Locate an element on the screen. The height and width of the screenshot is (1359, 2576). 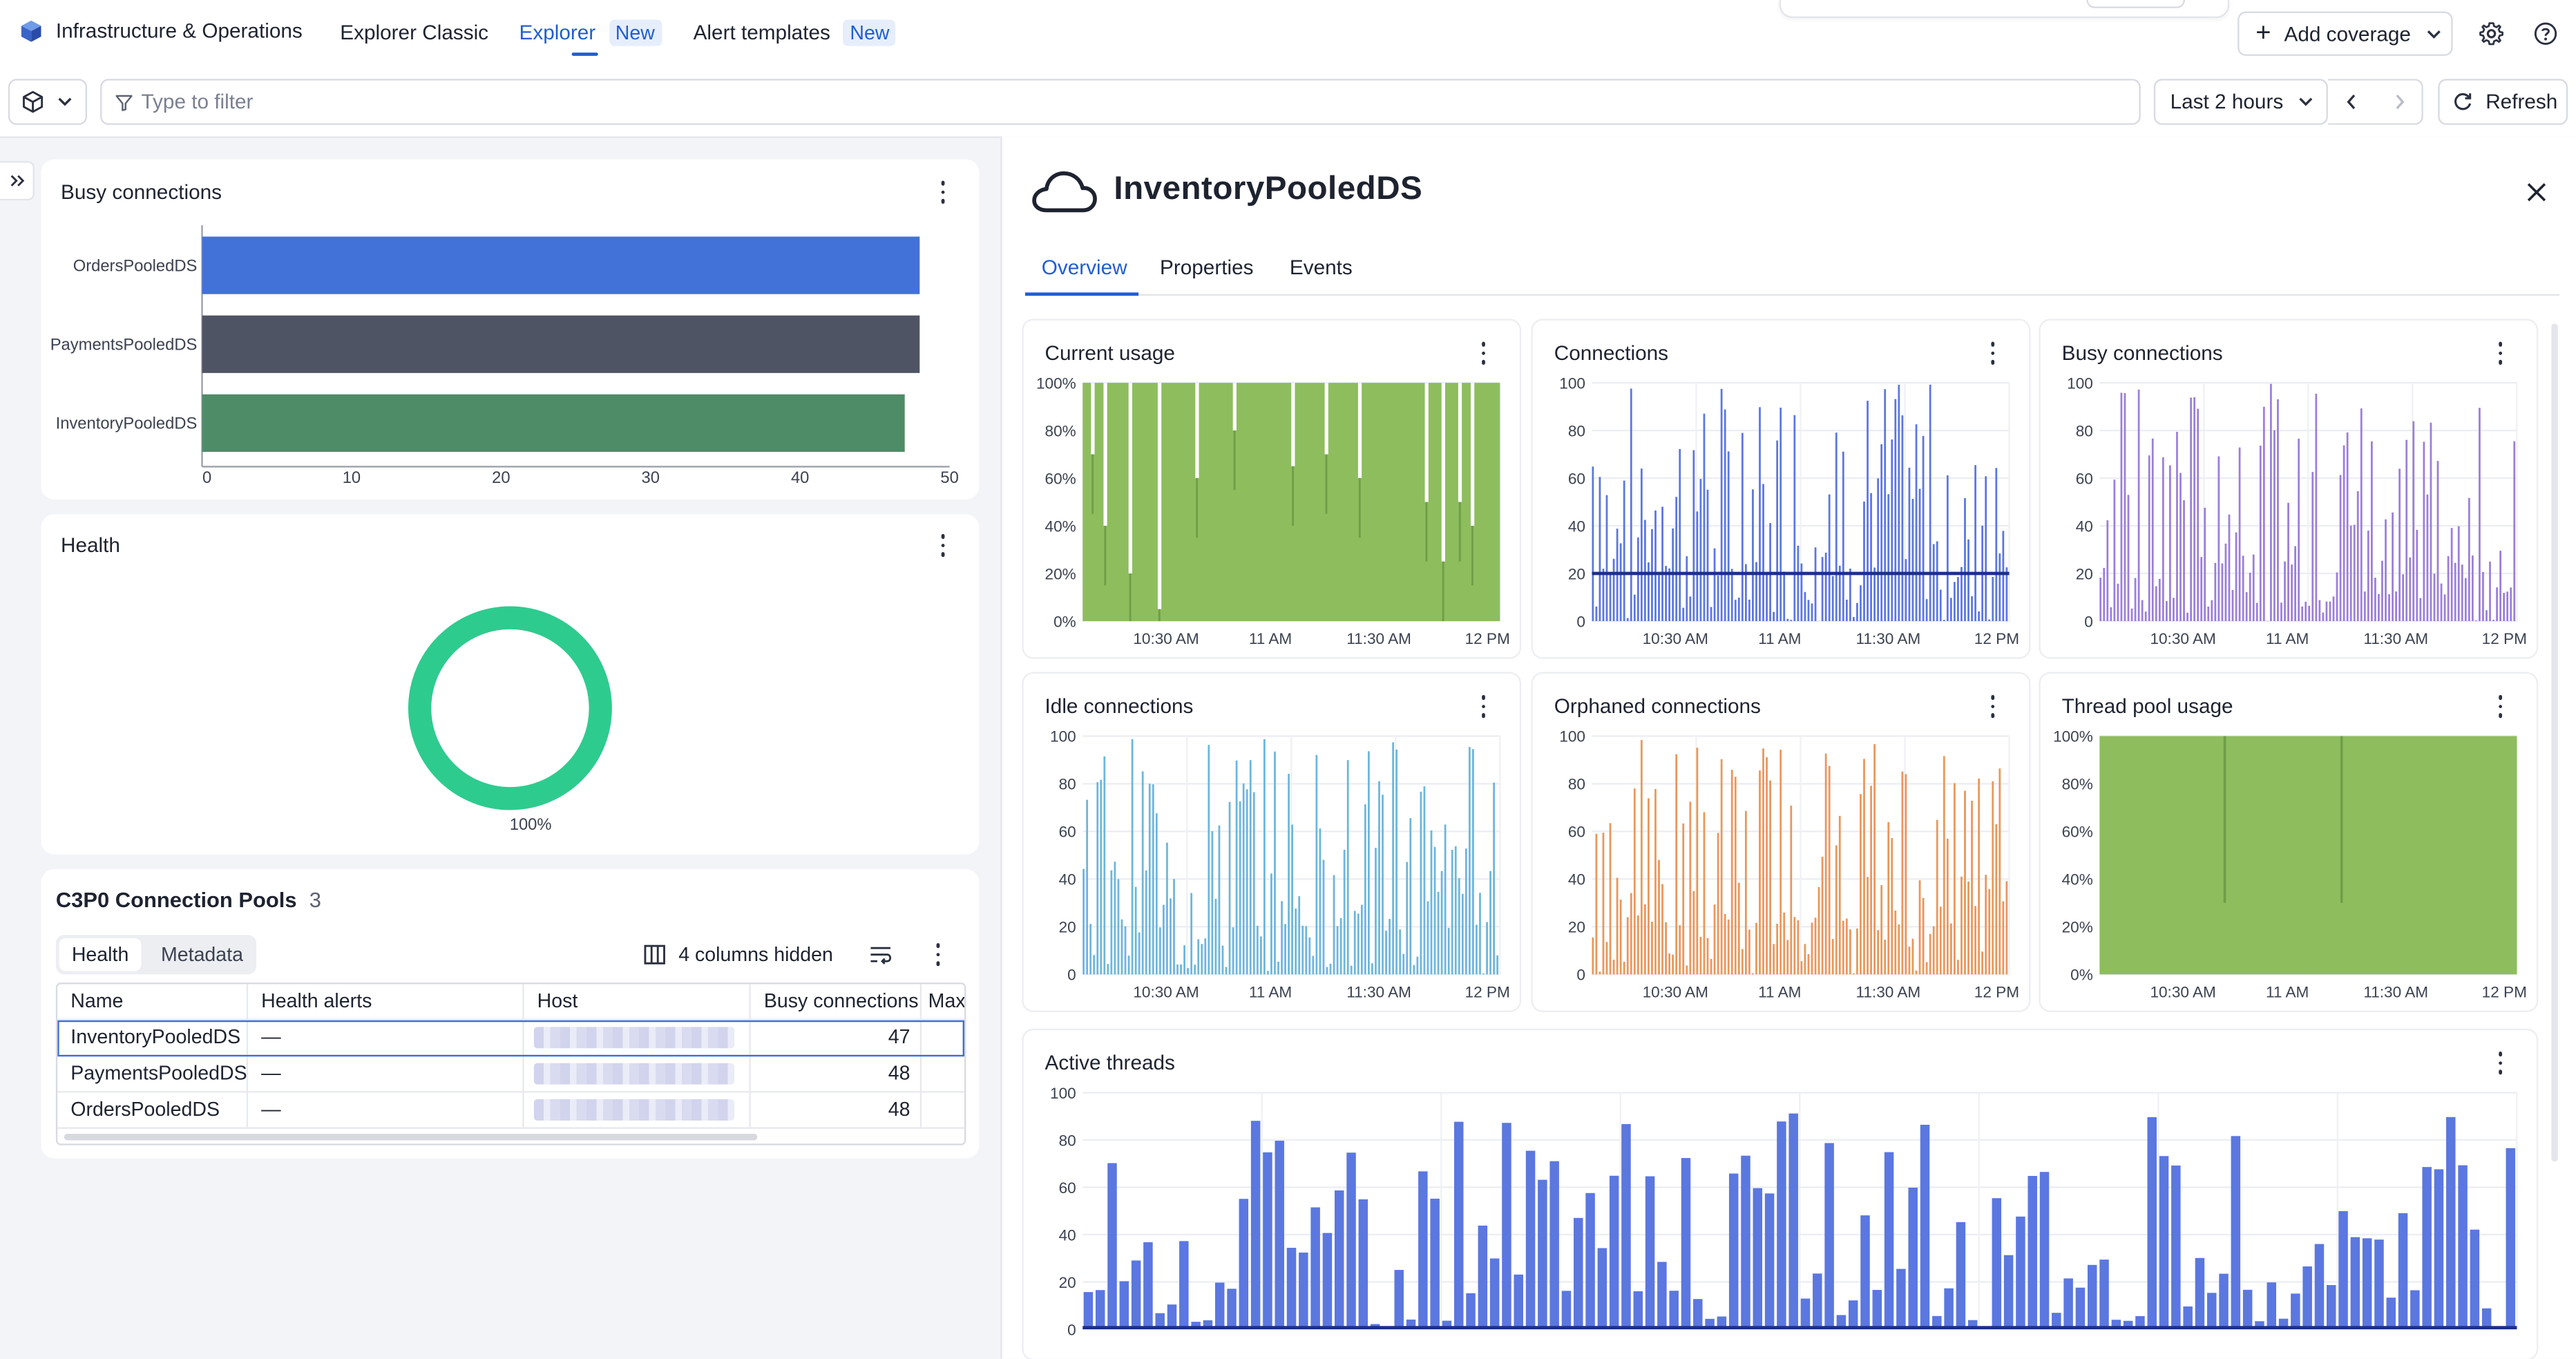
y-tick-label: 40 is located at coordinates (1067, 879).